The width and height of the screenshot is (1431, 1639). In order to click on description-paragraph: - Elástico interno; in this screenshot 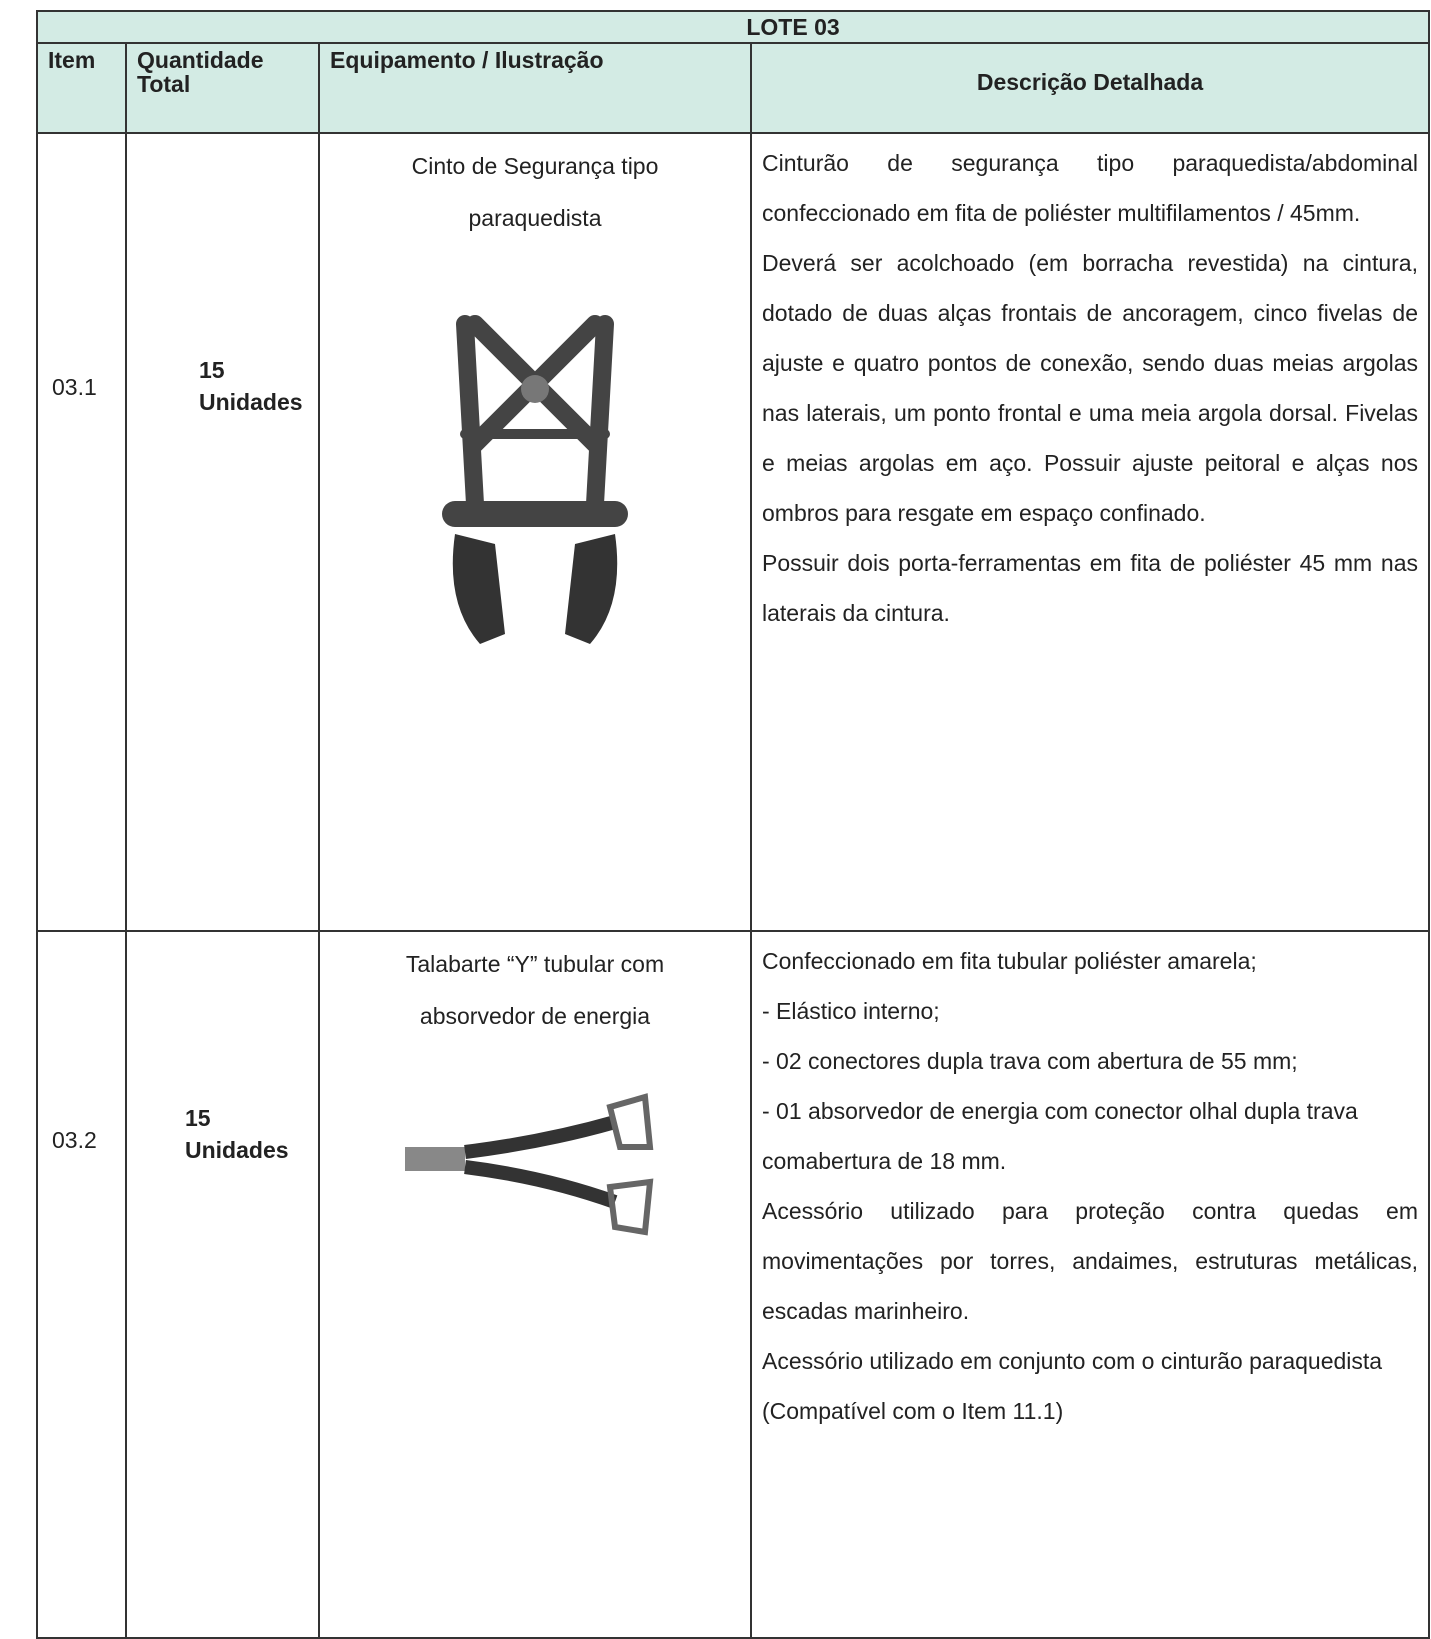, I will do `click(851, 1011)`.